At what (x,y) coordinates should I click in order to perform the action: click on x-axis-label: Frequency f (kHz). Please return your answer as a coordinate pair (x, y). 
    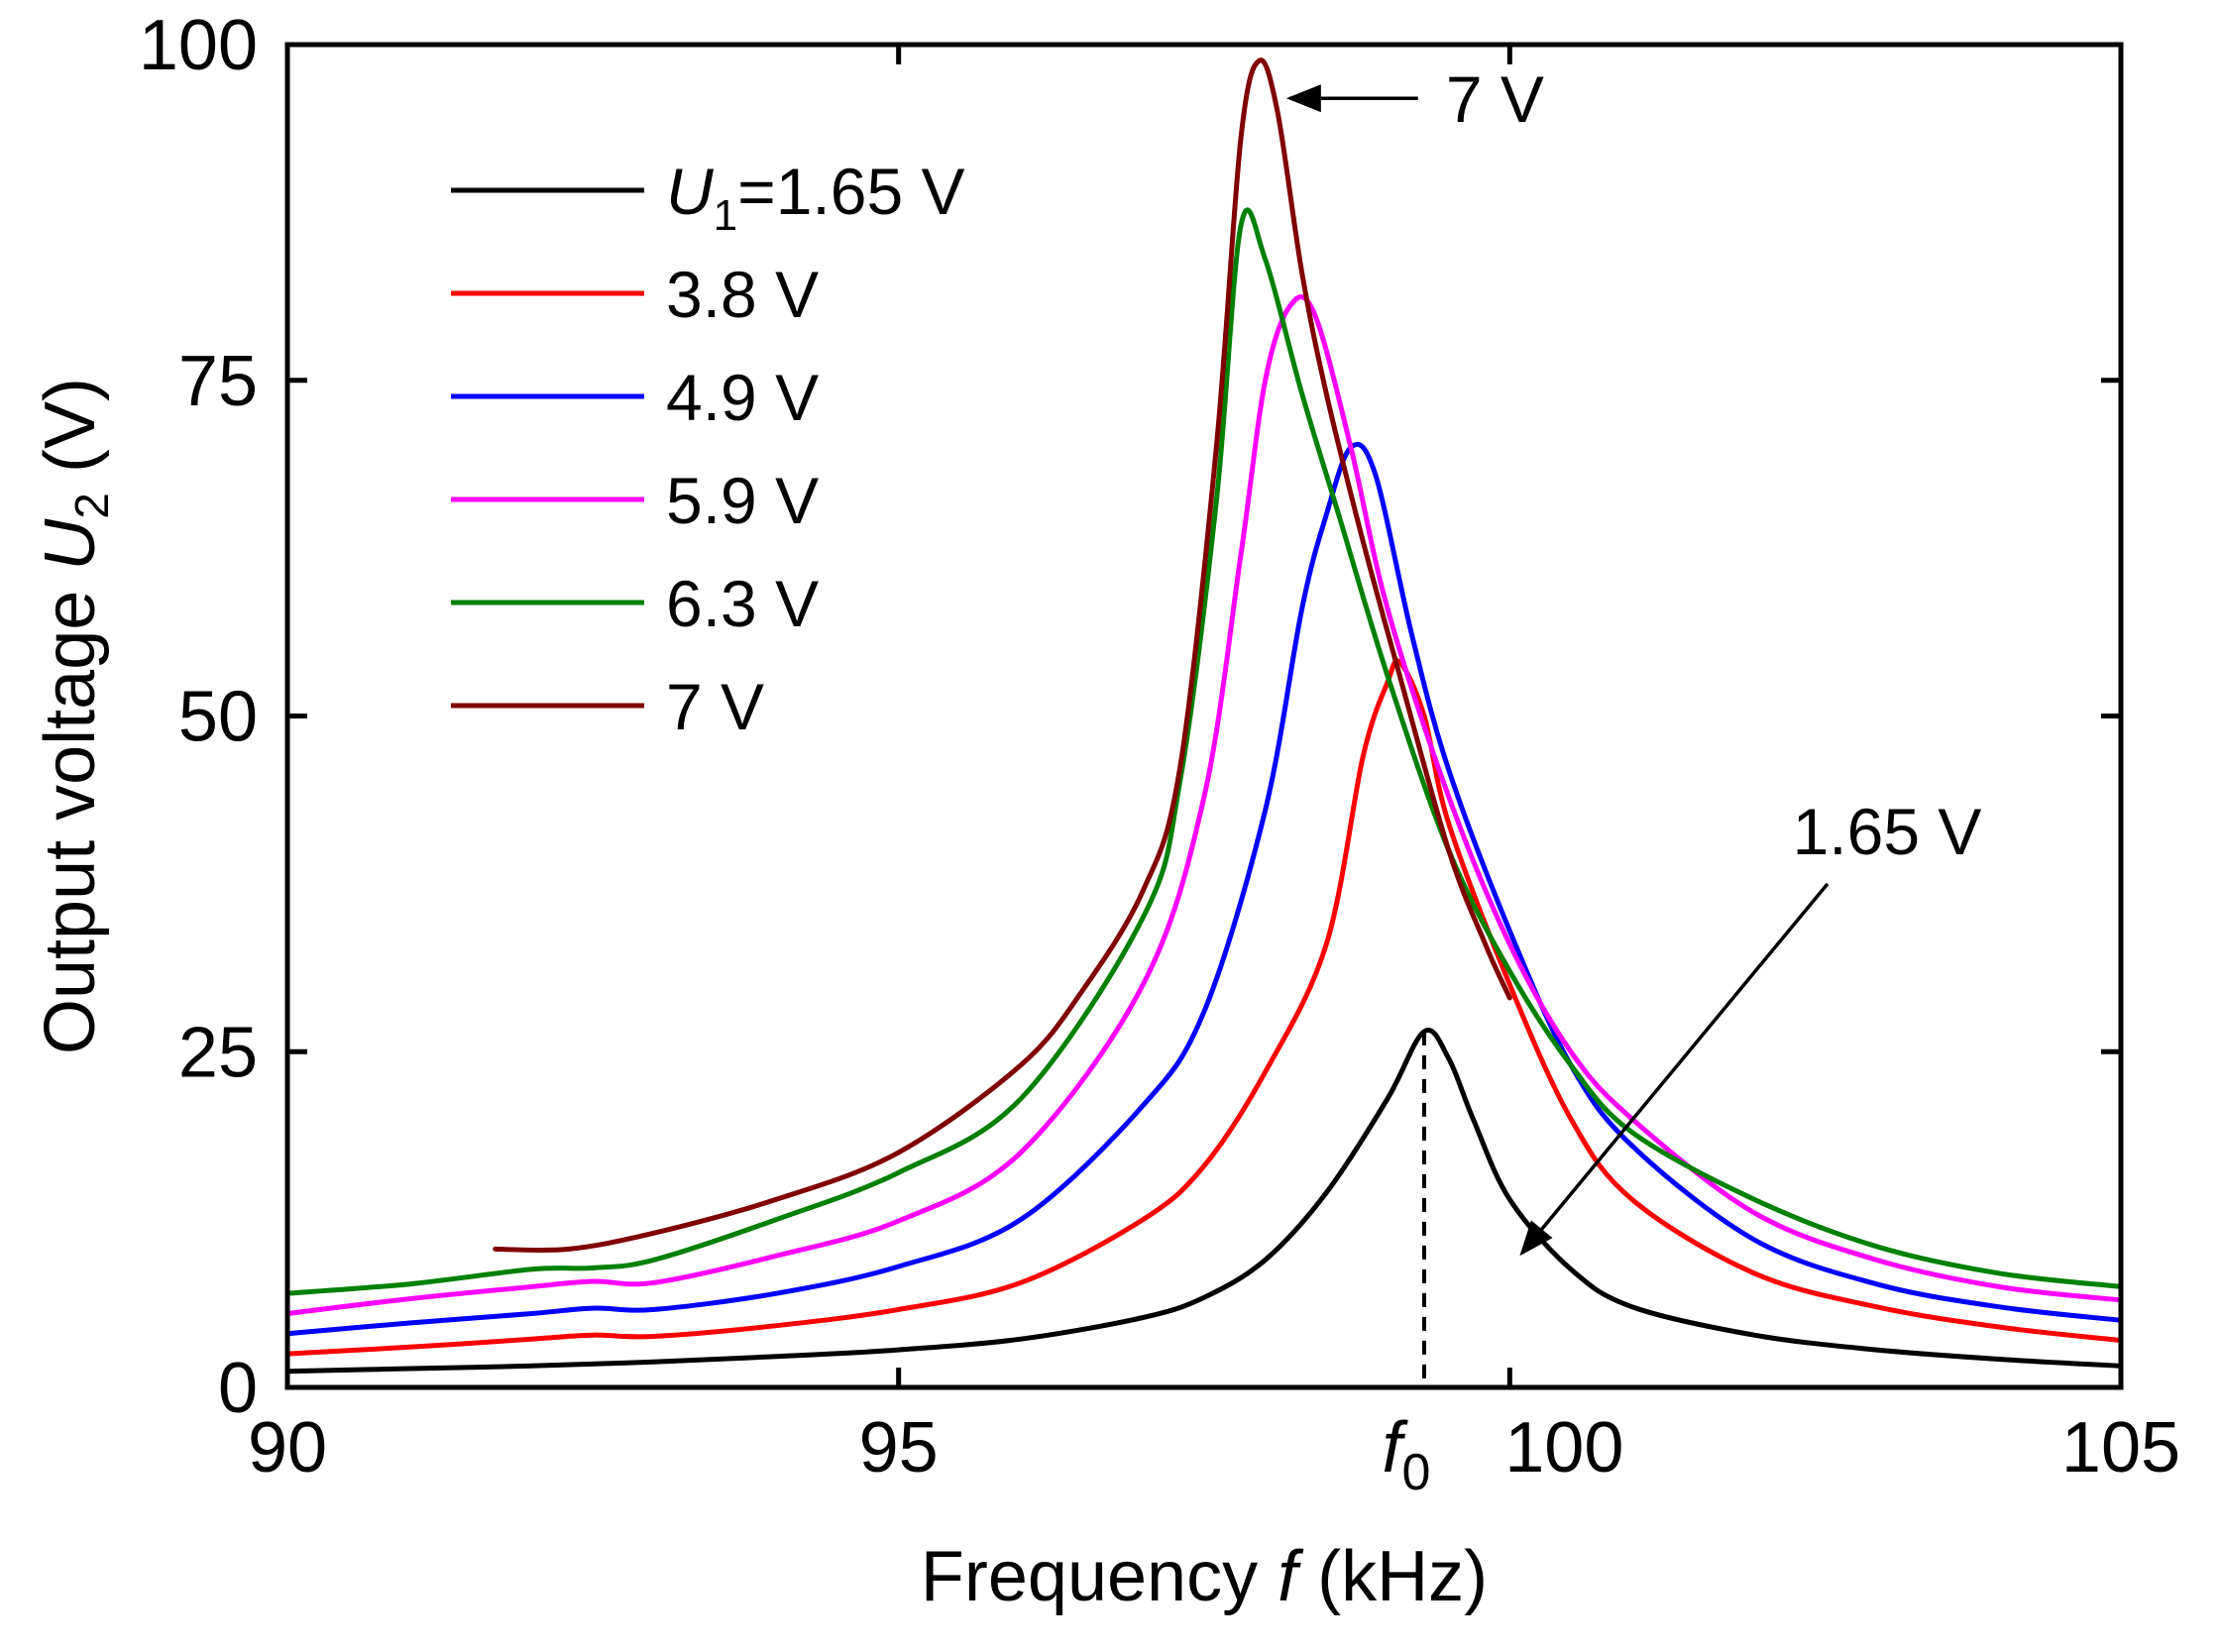
    Looking at the image, I should click on (1204, 1576).